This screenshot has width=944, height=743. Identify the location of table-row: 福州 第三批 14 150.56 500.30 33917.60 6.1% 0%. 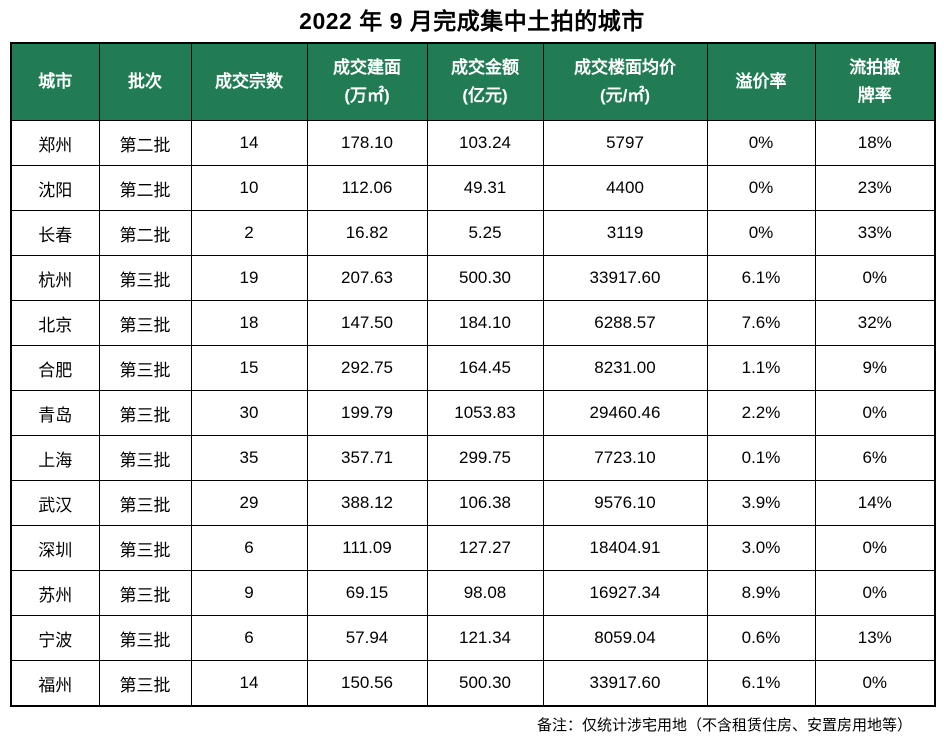
(473, 683).